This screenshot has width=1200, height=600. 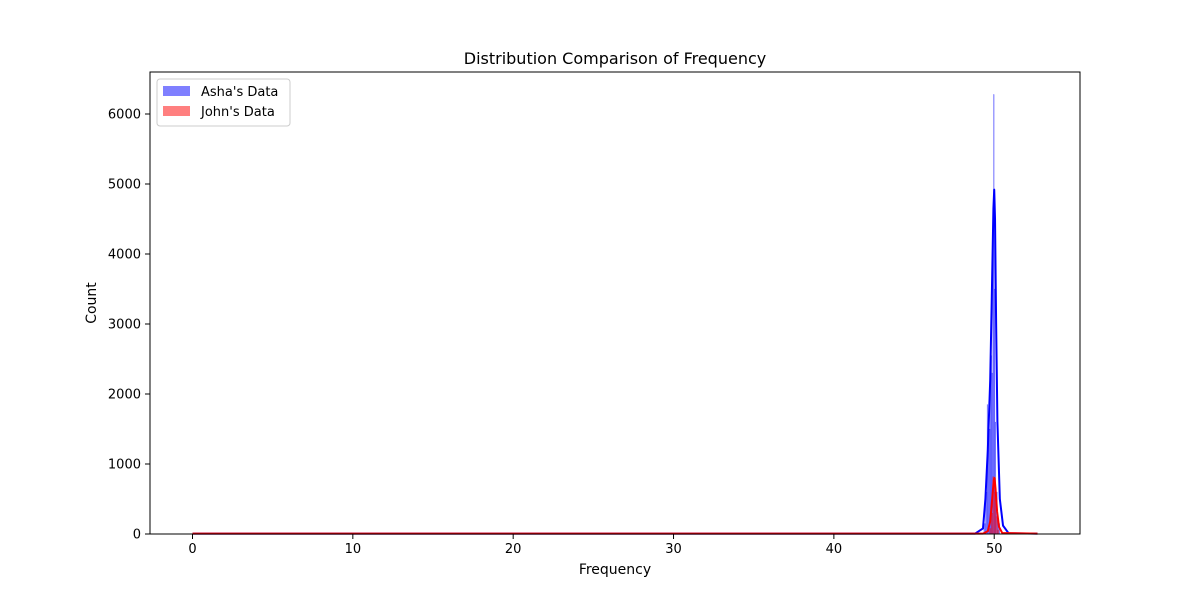 I want to click on y-tick-label: 1000, so click(x=124, y=465).